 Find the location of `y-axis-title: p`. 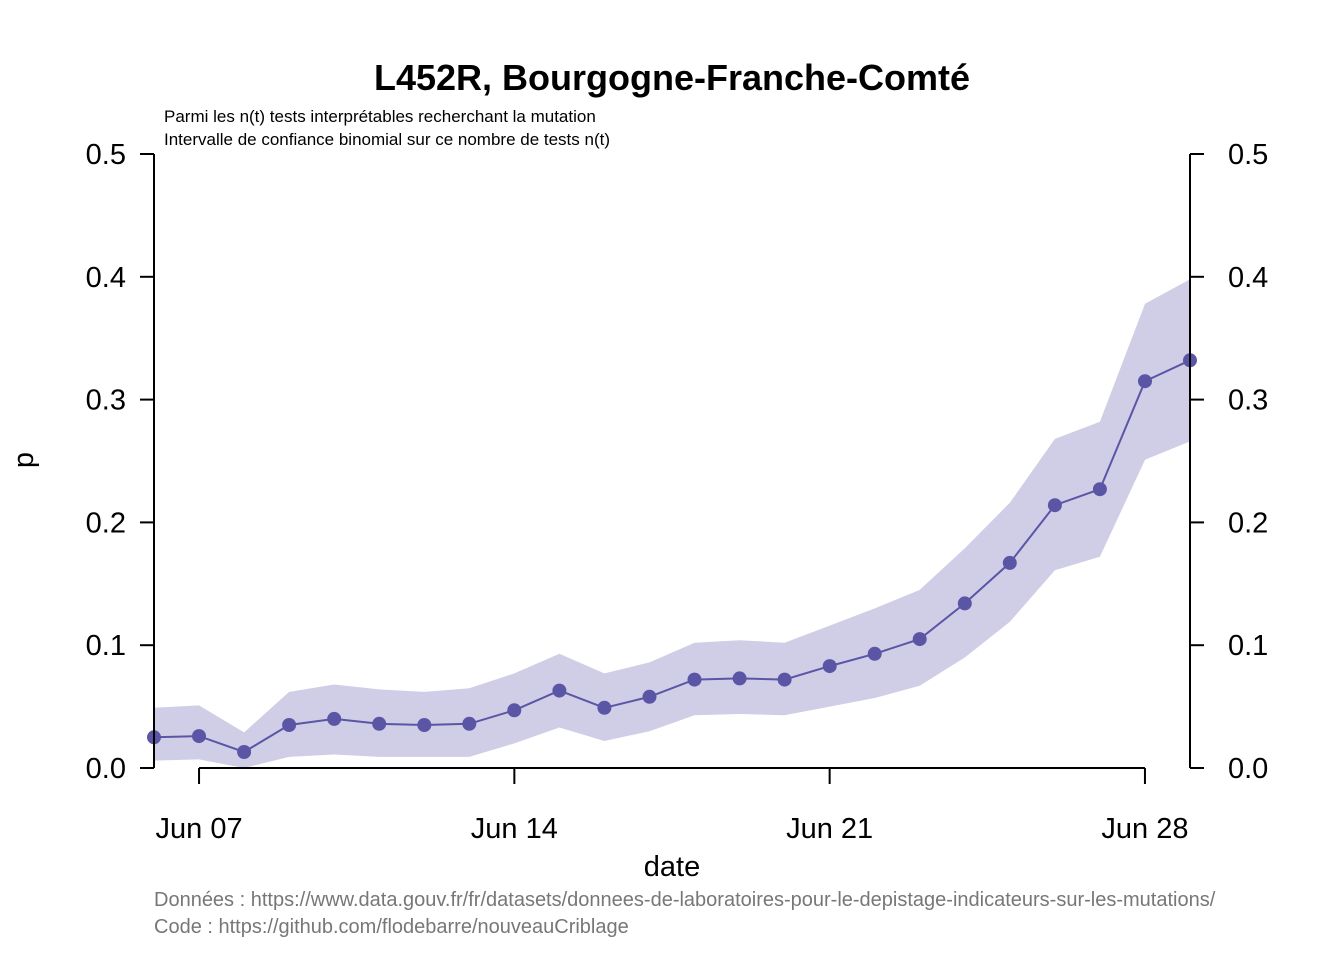

y-axis-title: p is located at coordinates (24, 460).